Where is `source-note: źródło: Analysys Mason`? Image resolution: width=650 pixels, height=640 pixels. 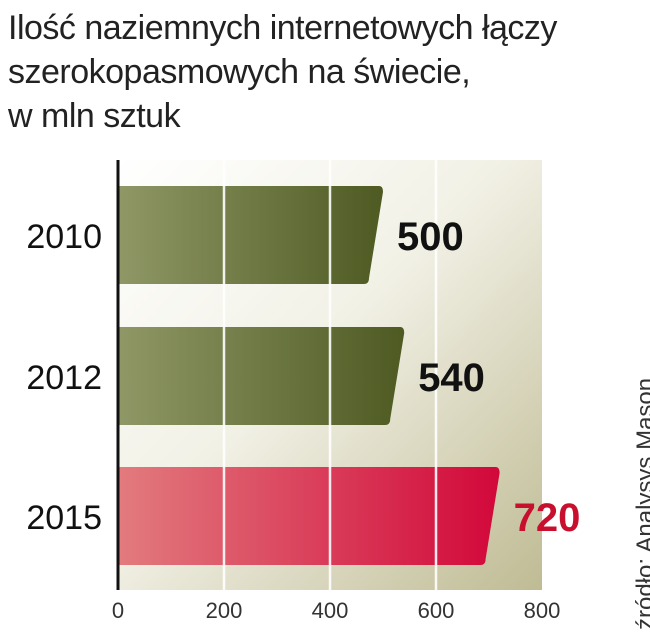
source-note: źródło: Analysys Mason is located at coordinates (641, 503).